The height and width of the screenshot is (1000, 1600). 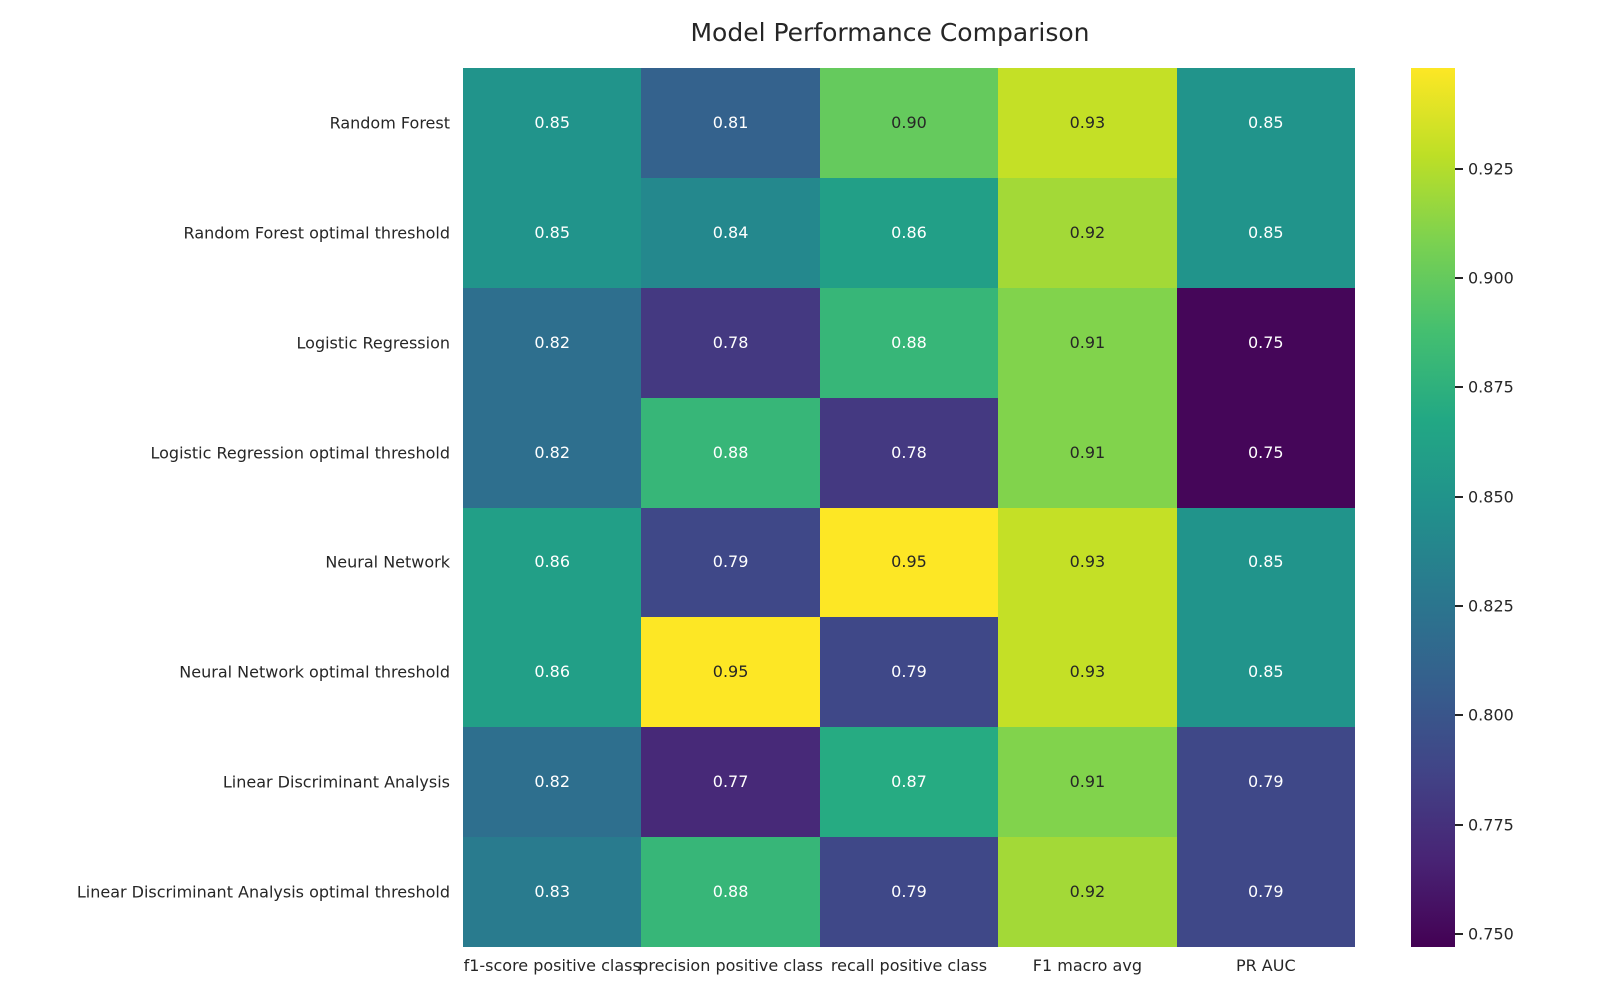 I want to click on row-label: Neural Network optimal threshold, so click(x=314, y=672).